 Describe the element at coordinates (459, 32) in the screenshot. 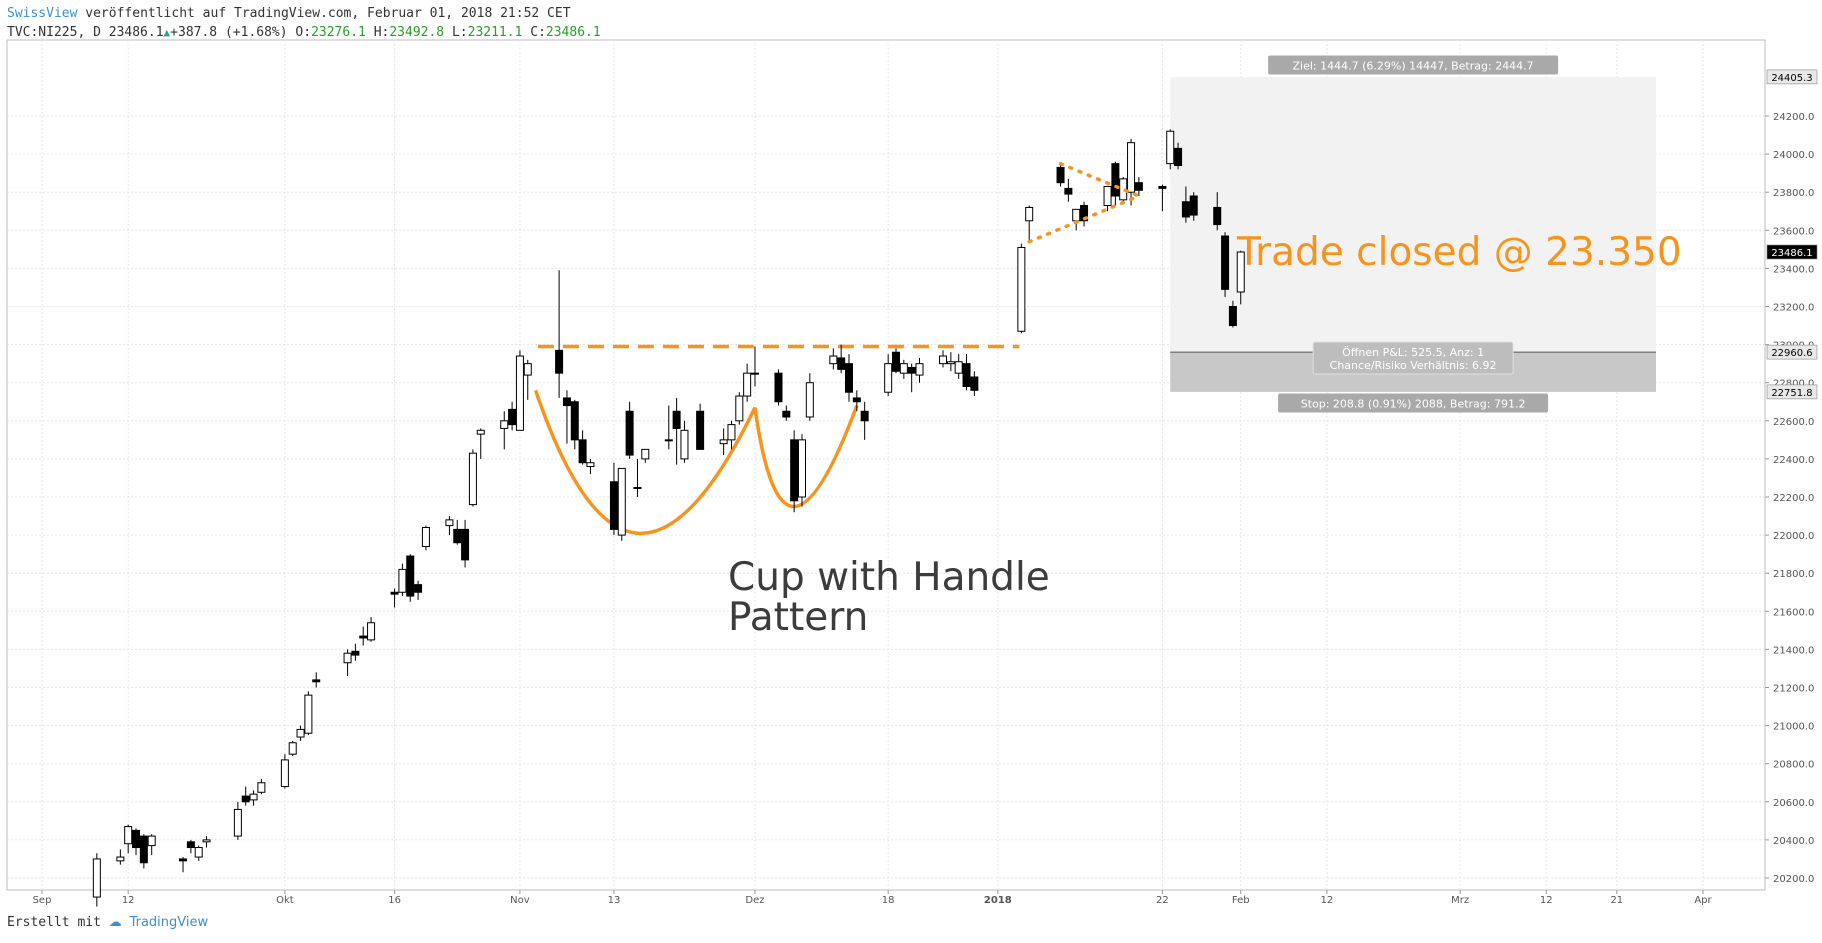

I see `low-label: L:` at that location.